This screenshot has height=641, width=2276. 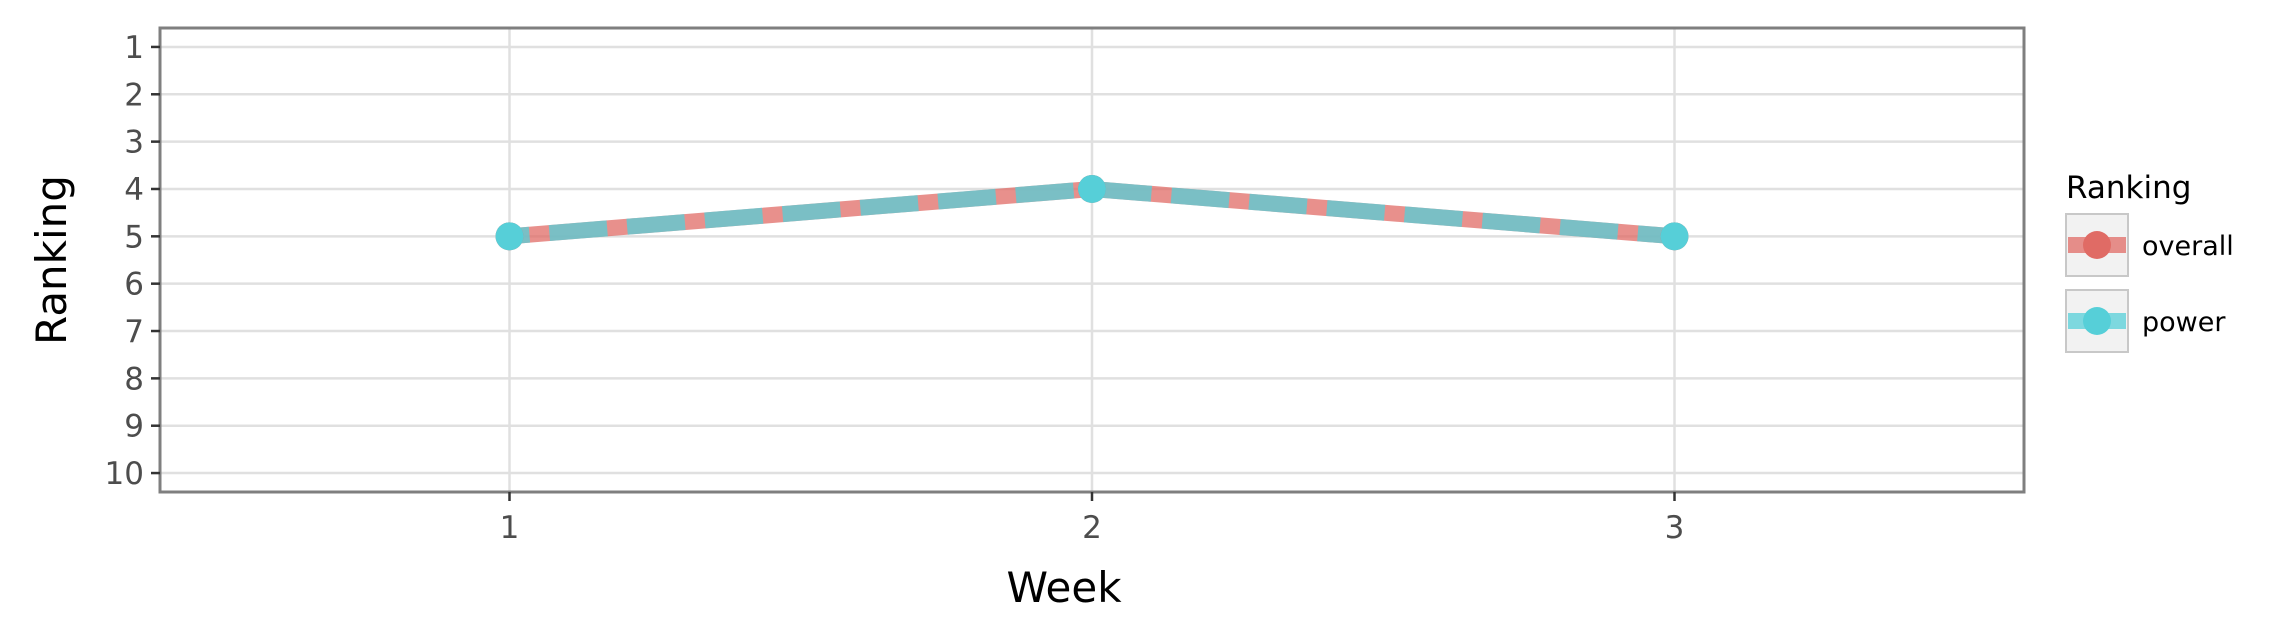 What do you see at coordinates (134, 332) in the screenshot?
I see `y-tick-label: 7` at bounding box center [134, 332].